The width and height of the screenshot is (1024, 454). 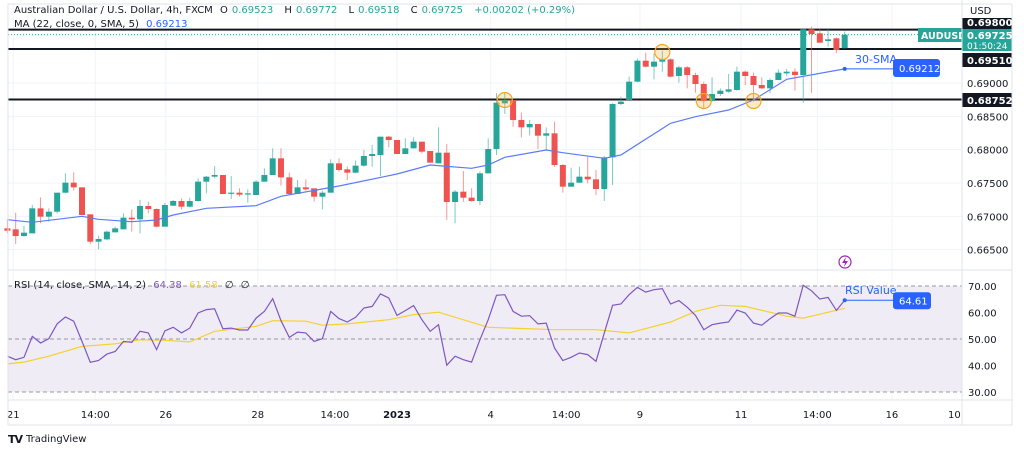 I want to click on sma-annotation: 30-SMA, so click(x=876, y=59).